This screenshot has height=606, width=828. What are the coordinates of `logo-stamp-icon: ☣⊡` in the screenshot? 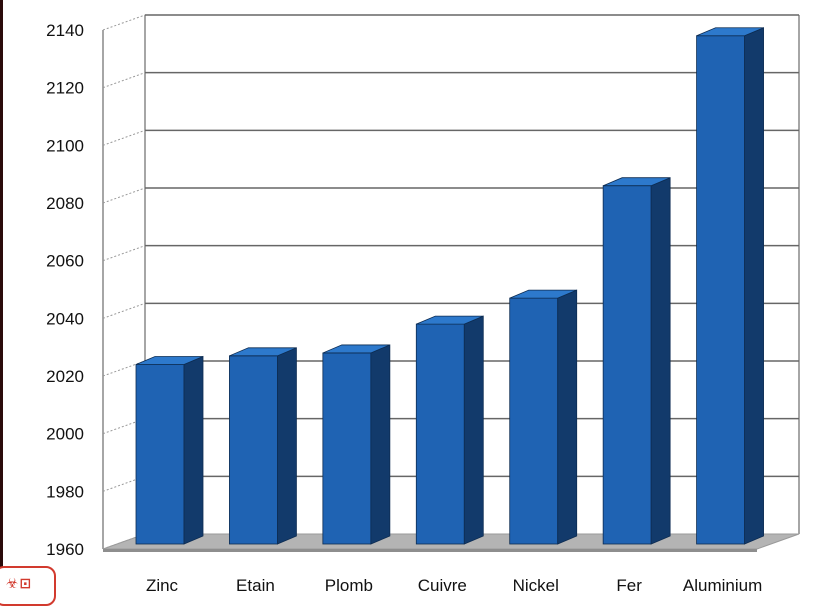 It's located at (19, 584).